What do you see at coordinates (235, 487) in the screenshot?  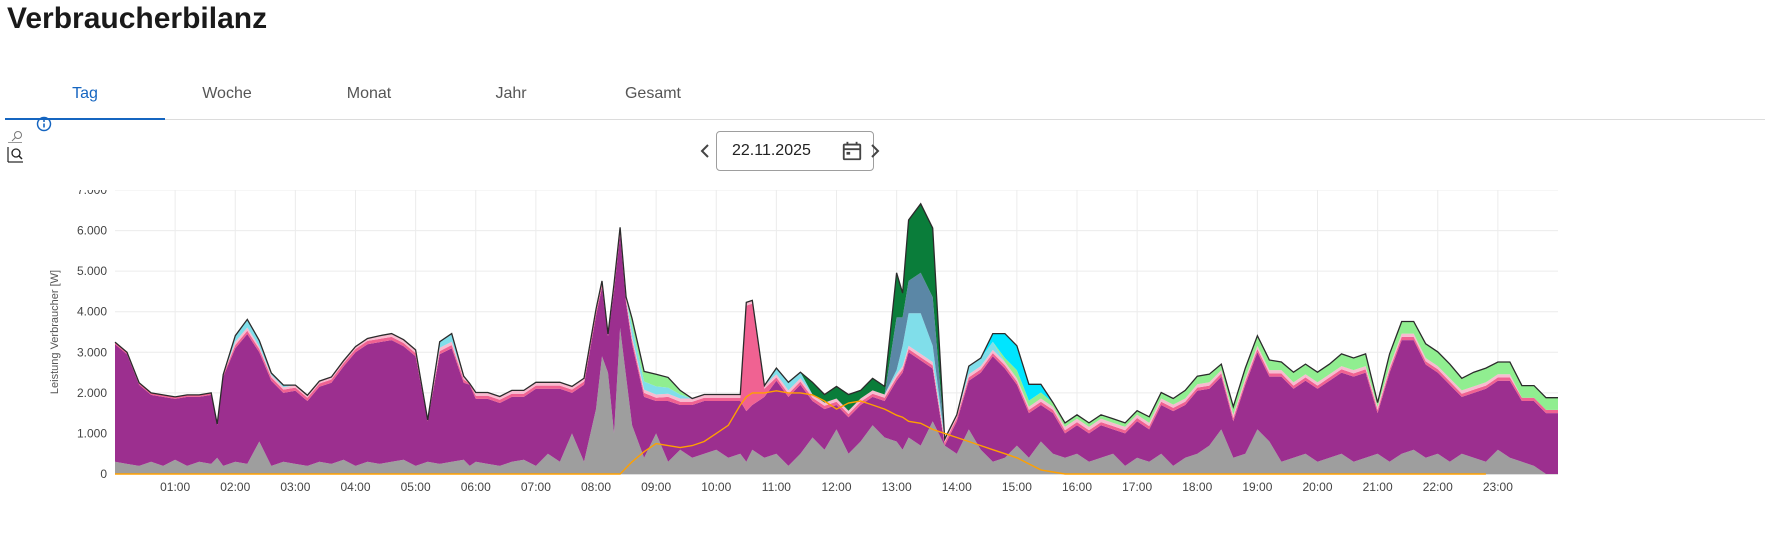 I see `x-tick-label: 02:00` at bounding box center [235, 487].